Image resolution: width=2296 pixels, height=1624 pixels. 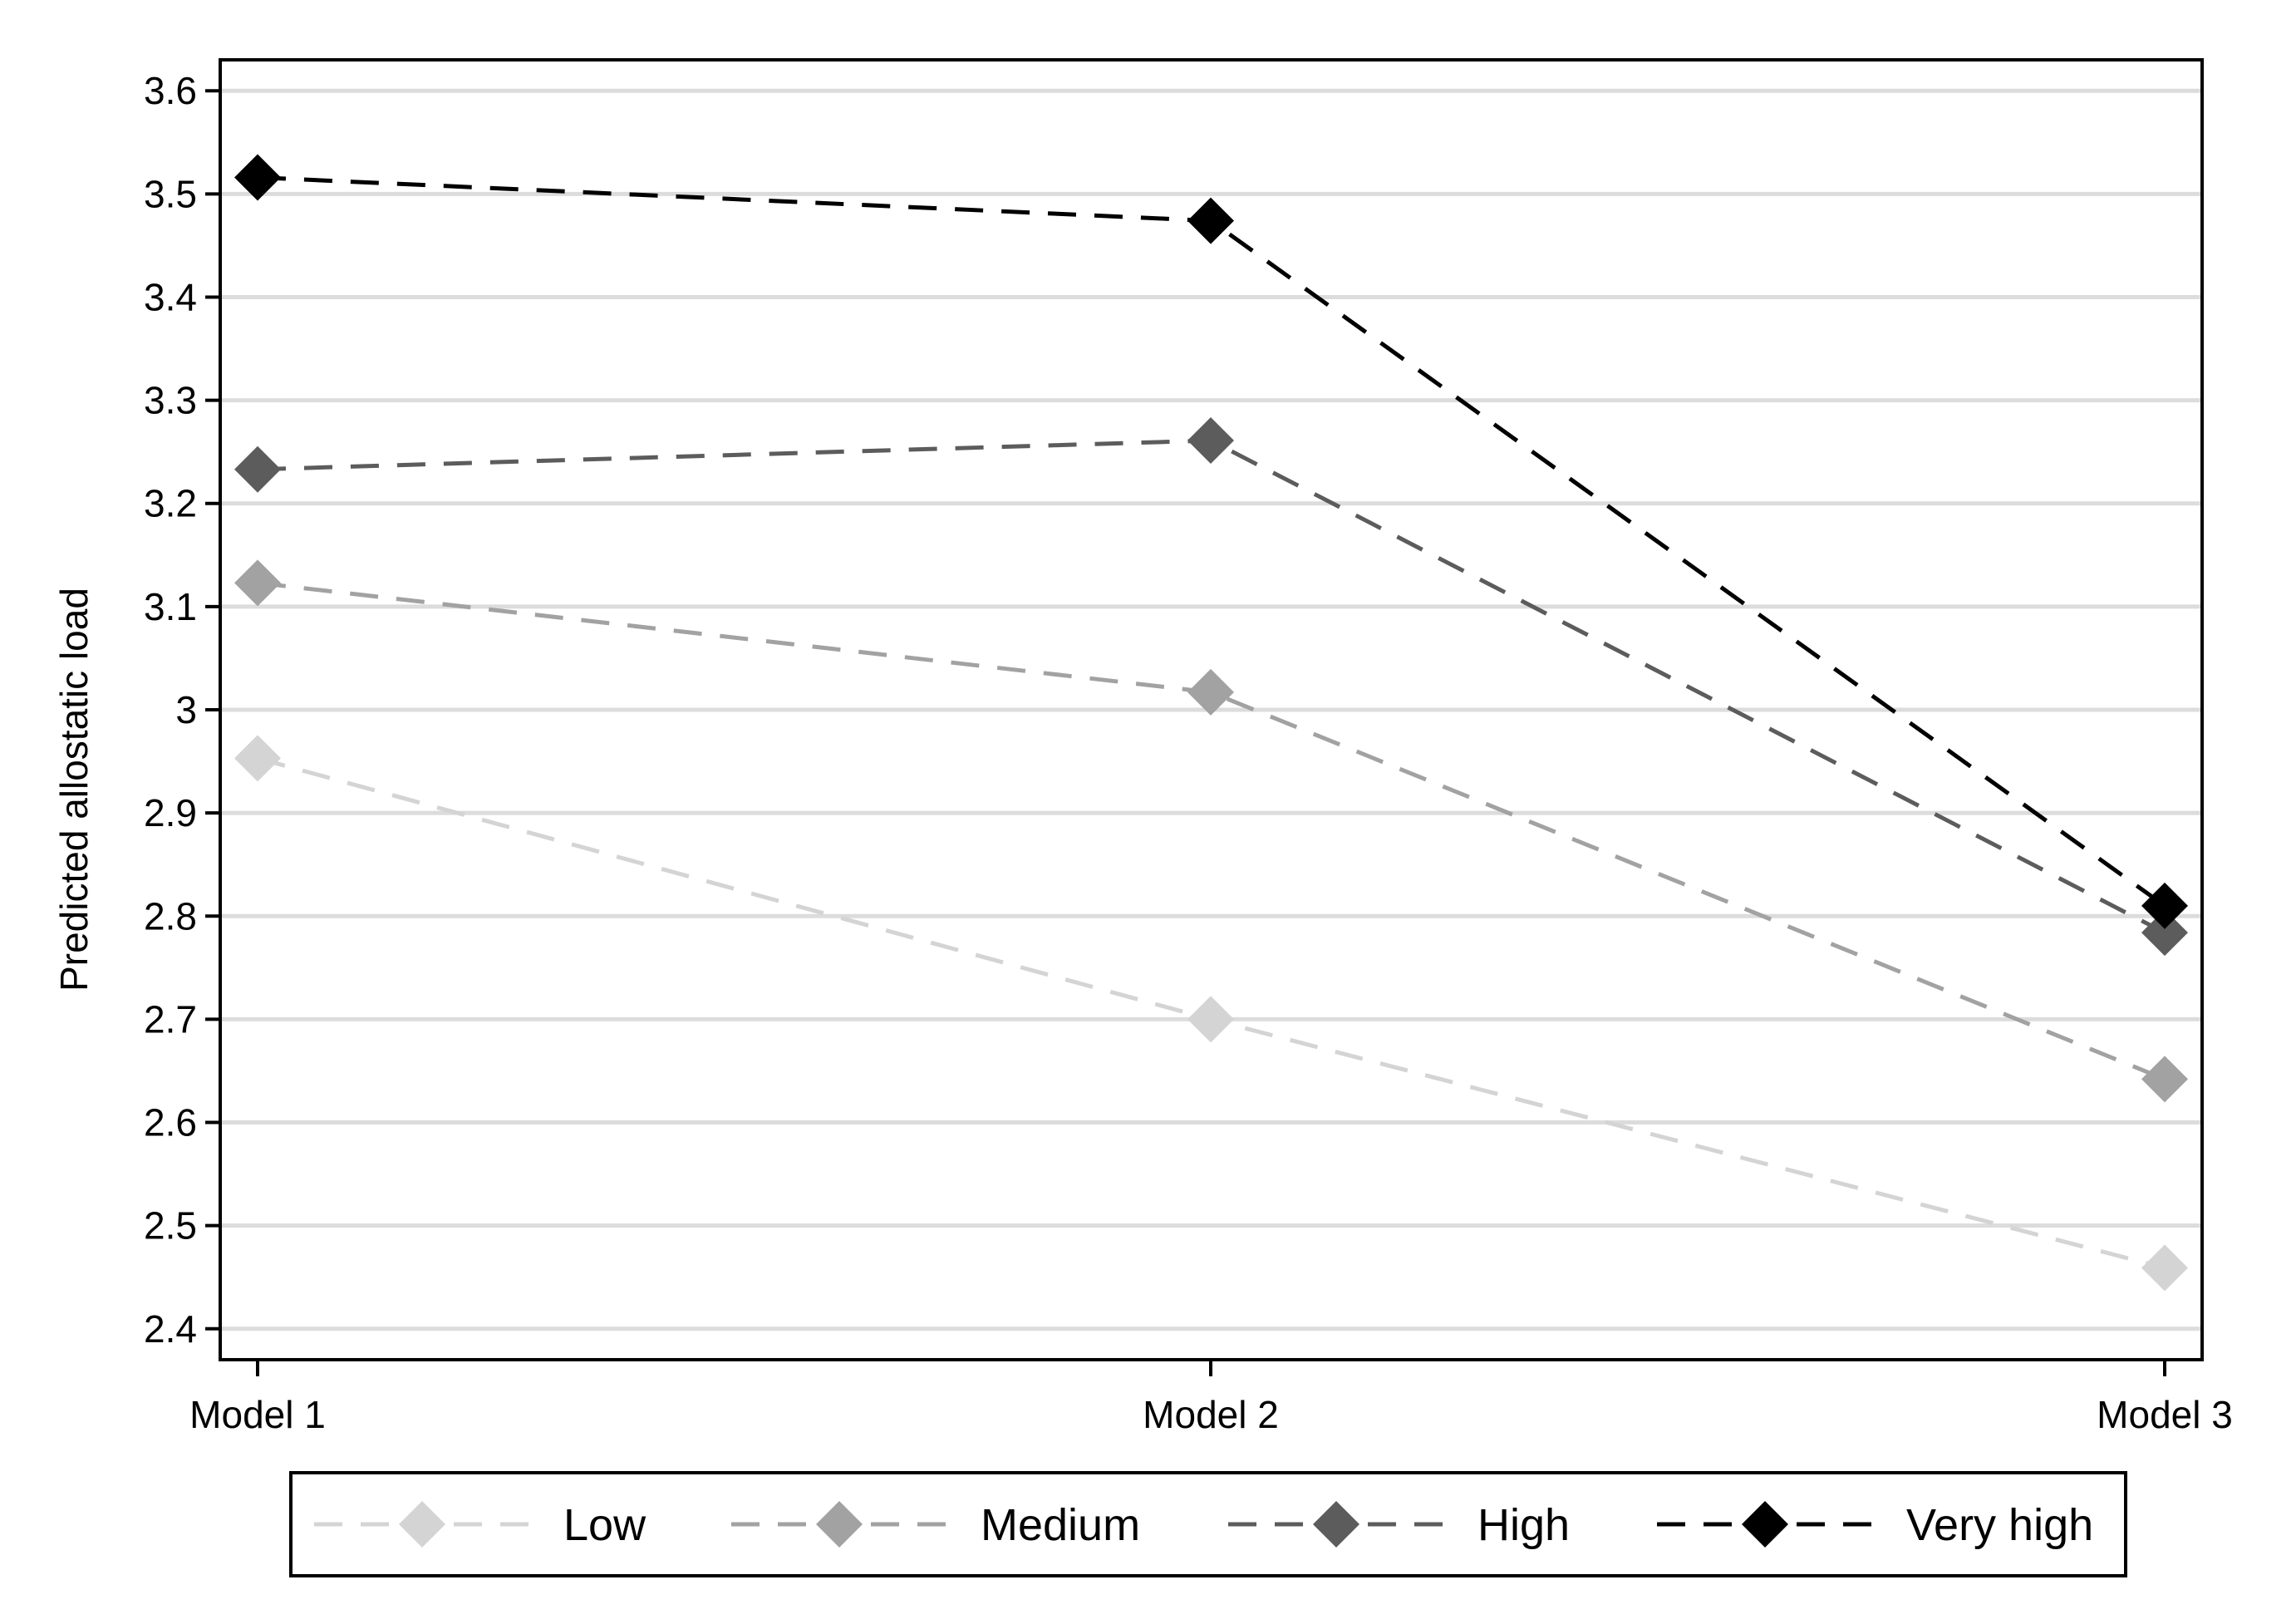 I want to click on x-tick-label: Model 2, so click(x=1211, y=1414).